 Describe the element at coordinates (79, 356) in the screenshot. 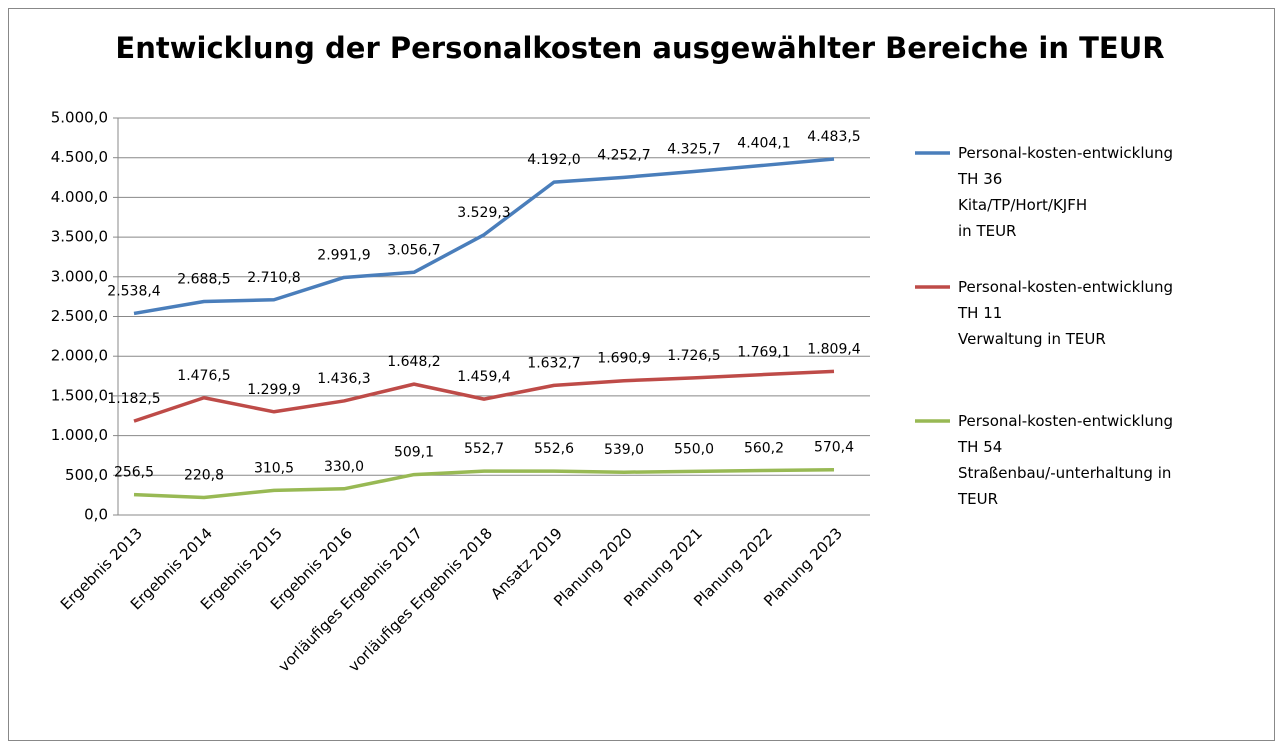

I see `y-tick-label: 2.000,0` at that location.